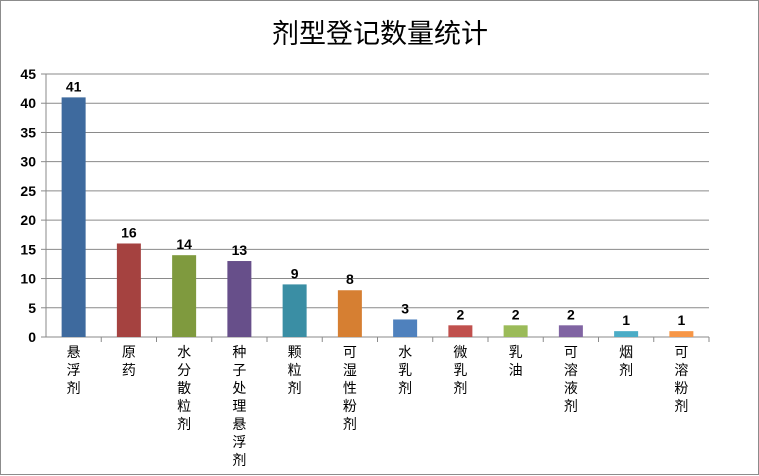 This screenshot has height=476, width=759. I want to click on category-label: 种子处理悬浮剂, so click(239, 407).